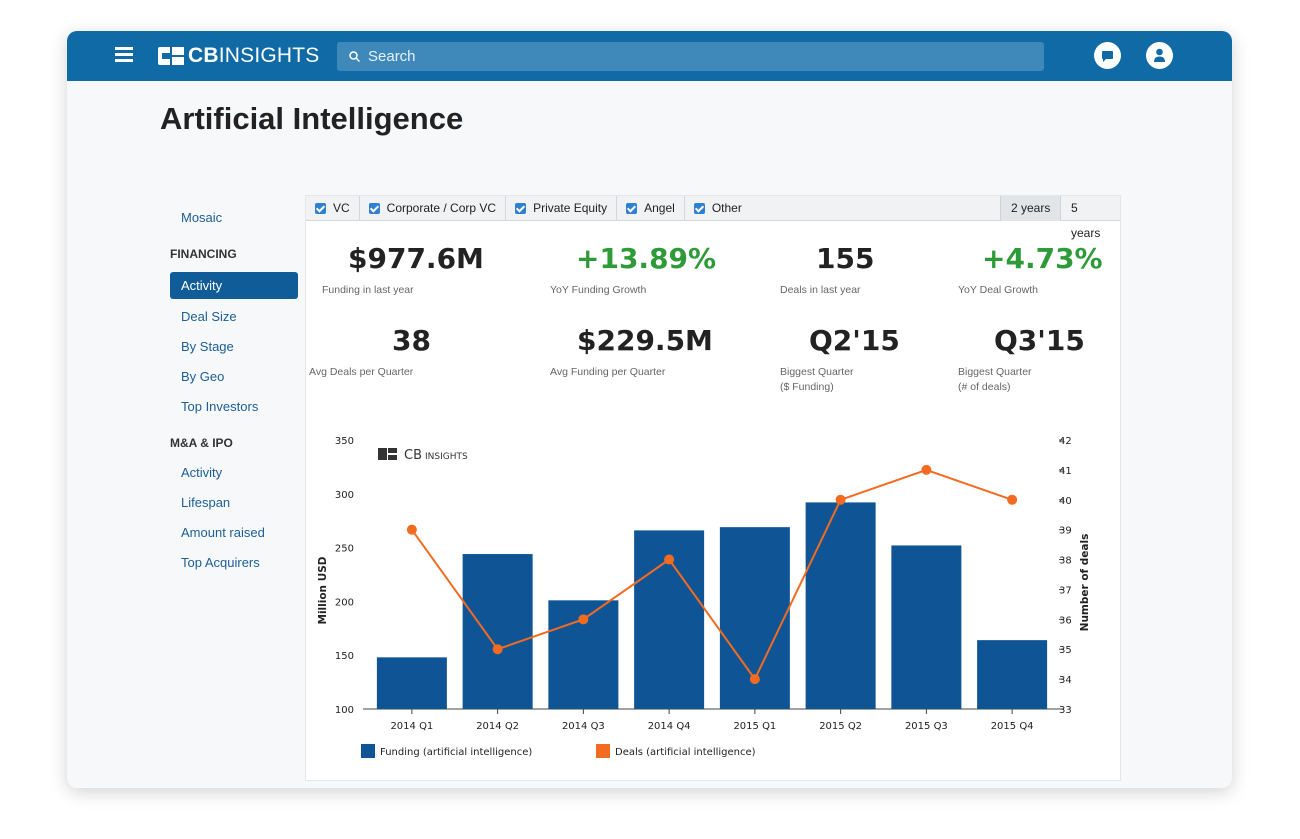 The width and height of the screenshot is (1300, 839). Describe the element at coordinates (201, 443) in the screenshot. I see `sidebar-header-mna-ipo: M&A & IPO` at that location.